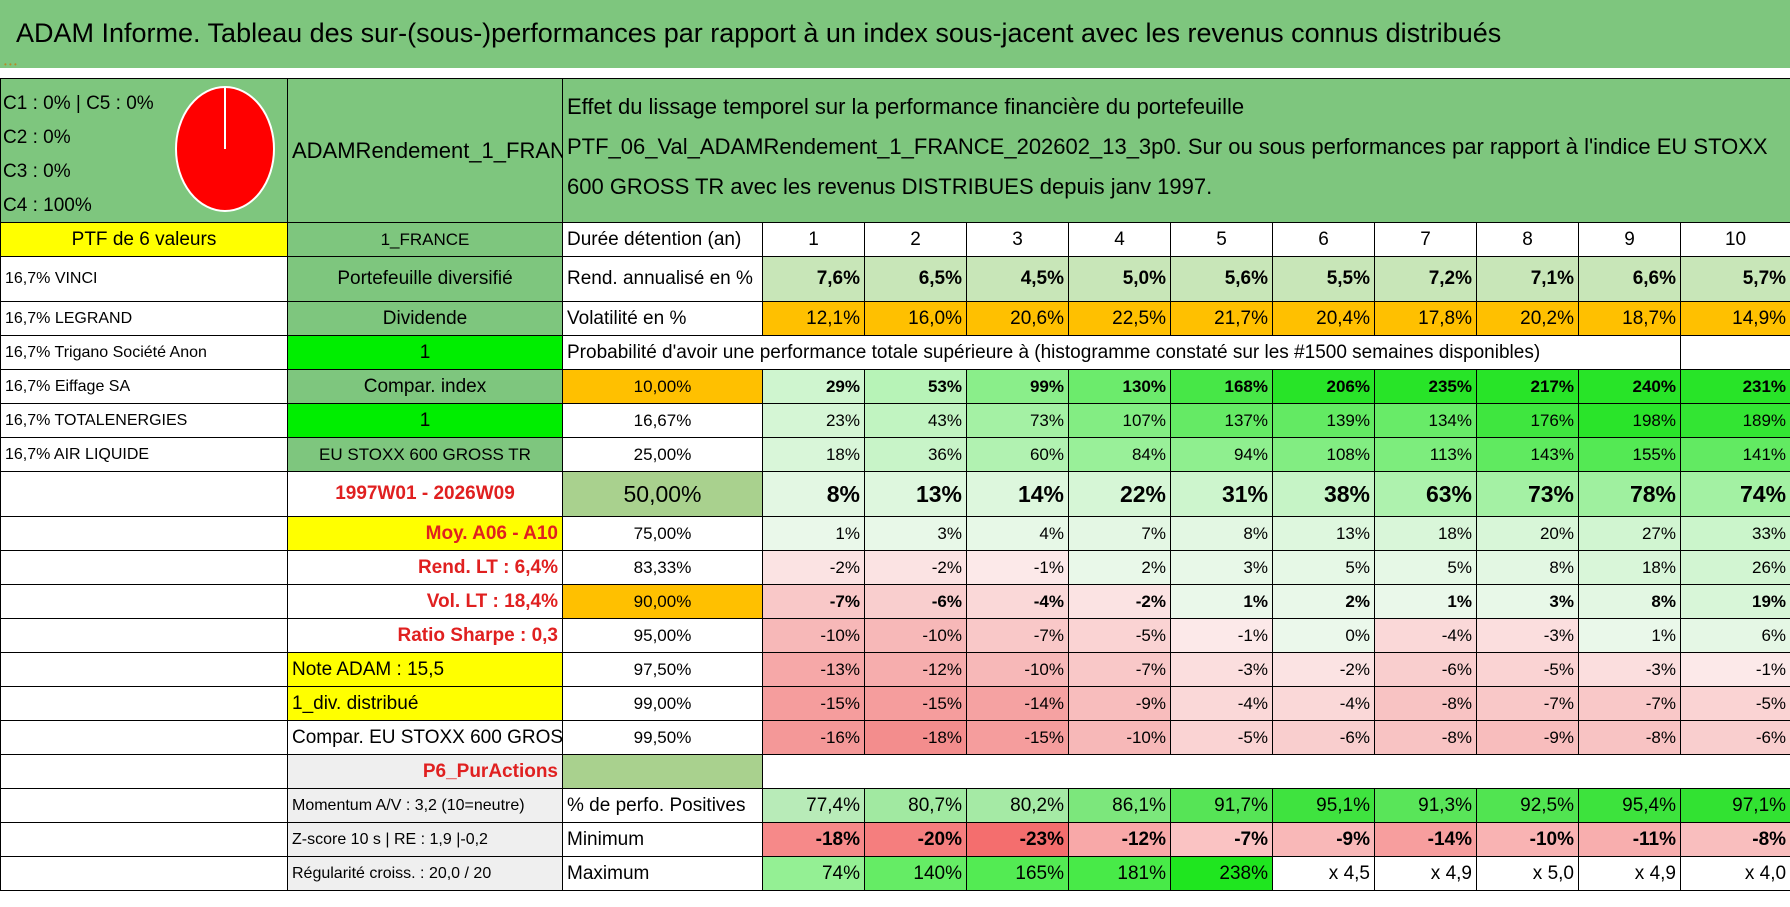 The image size is (1790, 907). What do you see at coordinates (1119, 279) in the screenshot?
I see `rend-value: 5,0%` at bounding box center [1119, 279].